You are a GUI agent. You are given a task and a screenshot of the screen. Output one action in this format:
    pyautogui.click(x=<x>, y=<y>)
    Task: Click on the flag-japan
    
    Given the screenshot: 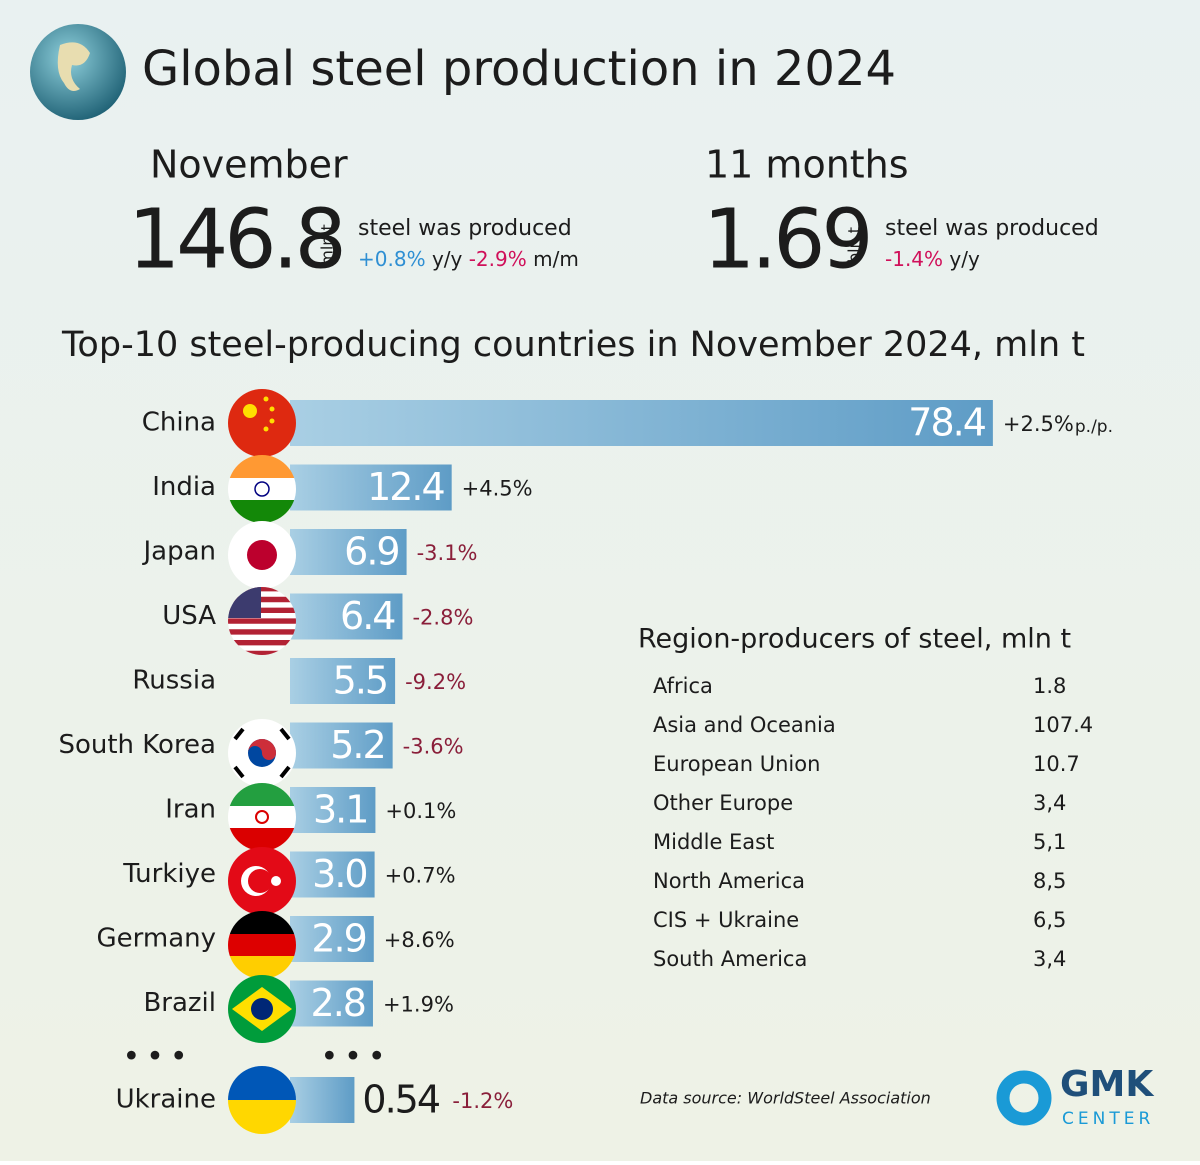 What is the action you would take?
    pyautogui.click(x=262, y=555)
    